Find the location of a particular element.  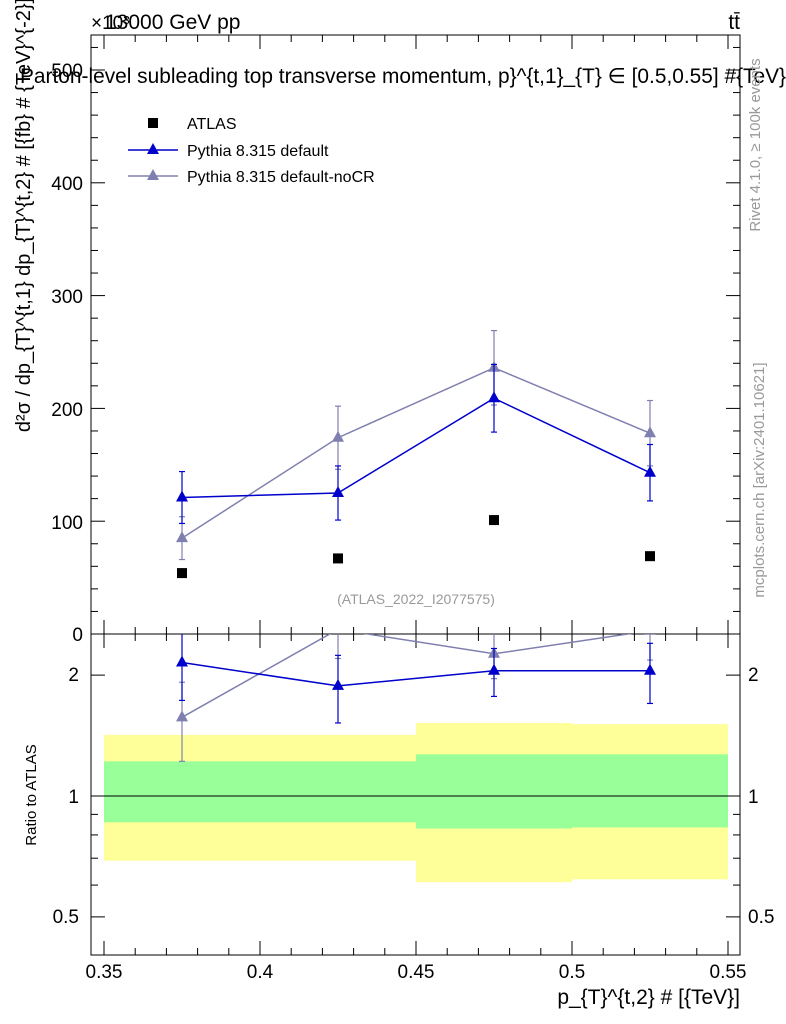

legend-label-atlas: ATLAS is located at coordinates (212, 124).